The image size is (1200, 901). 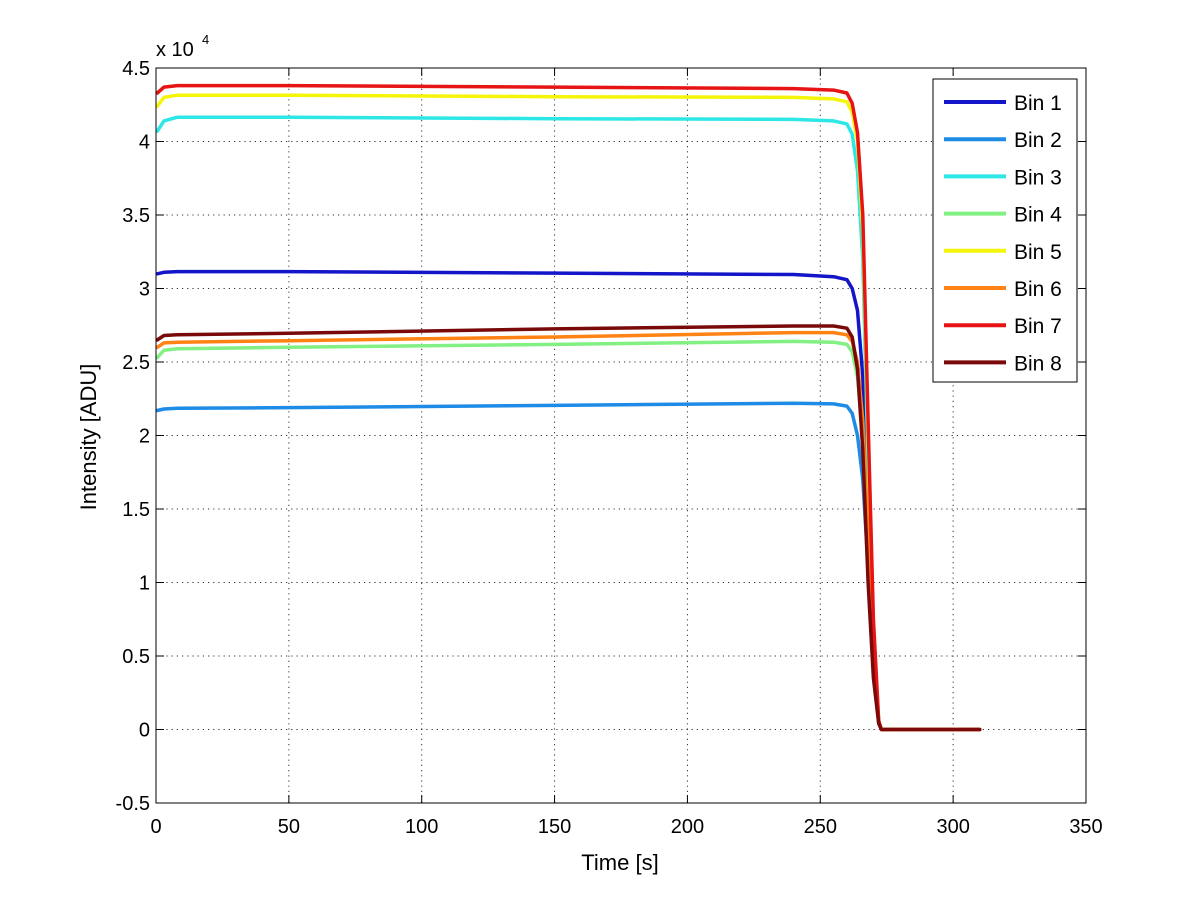 I want to click on legend-label-bin-2: Bin 2, so click(x=1038, y=140).